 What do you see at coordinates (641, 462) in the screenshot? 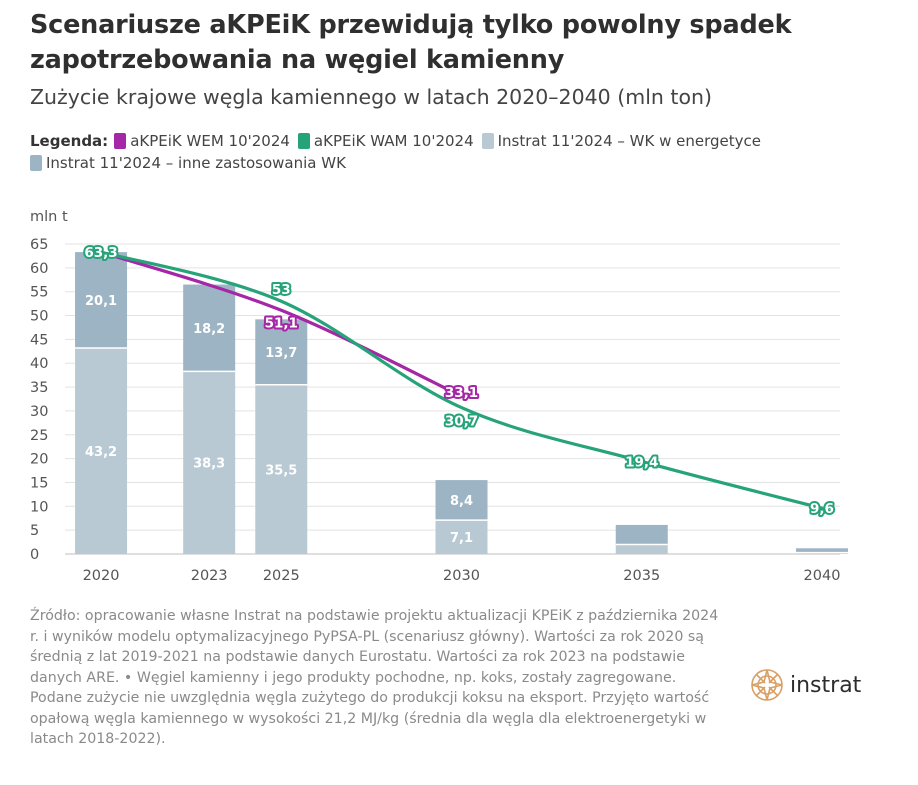
I see `point-label-wam: 19,4` at bounding box center [641, 462].